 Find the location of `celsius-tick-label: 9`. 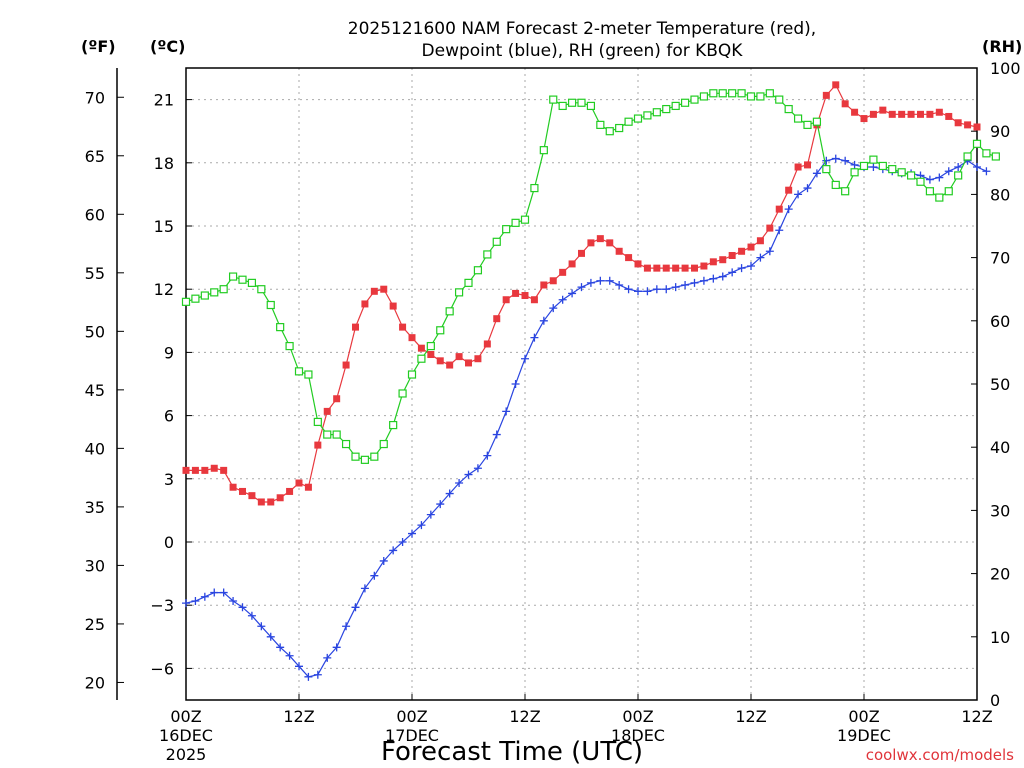

celsius-tick-label: 9 is located at coordinates (169, 352).